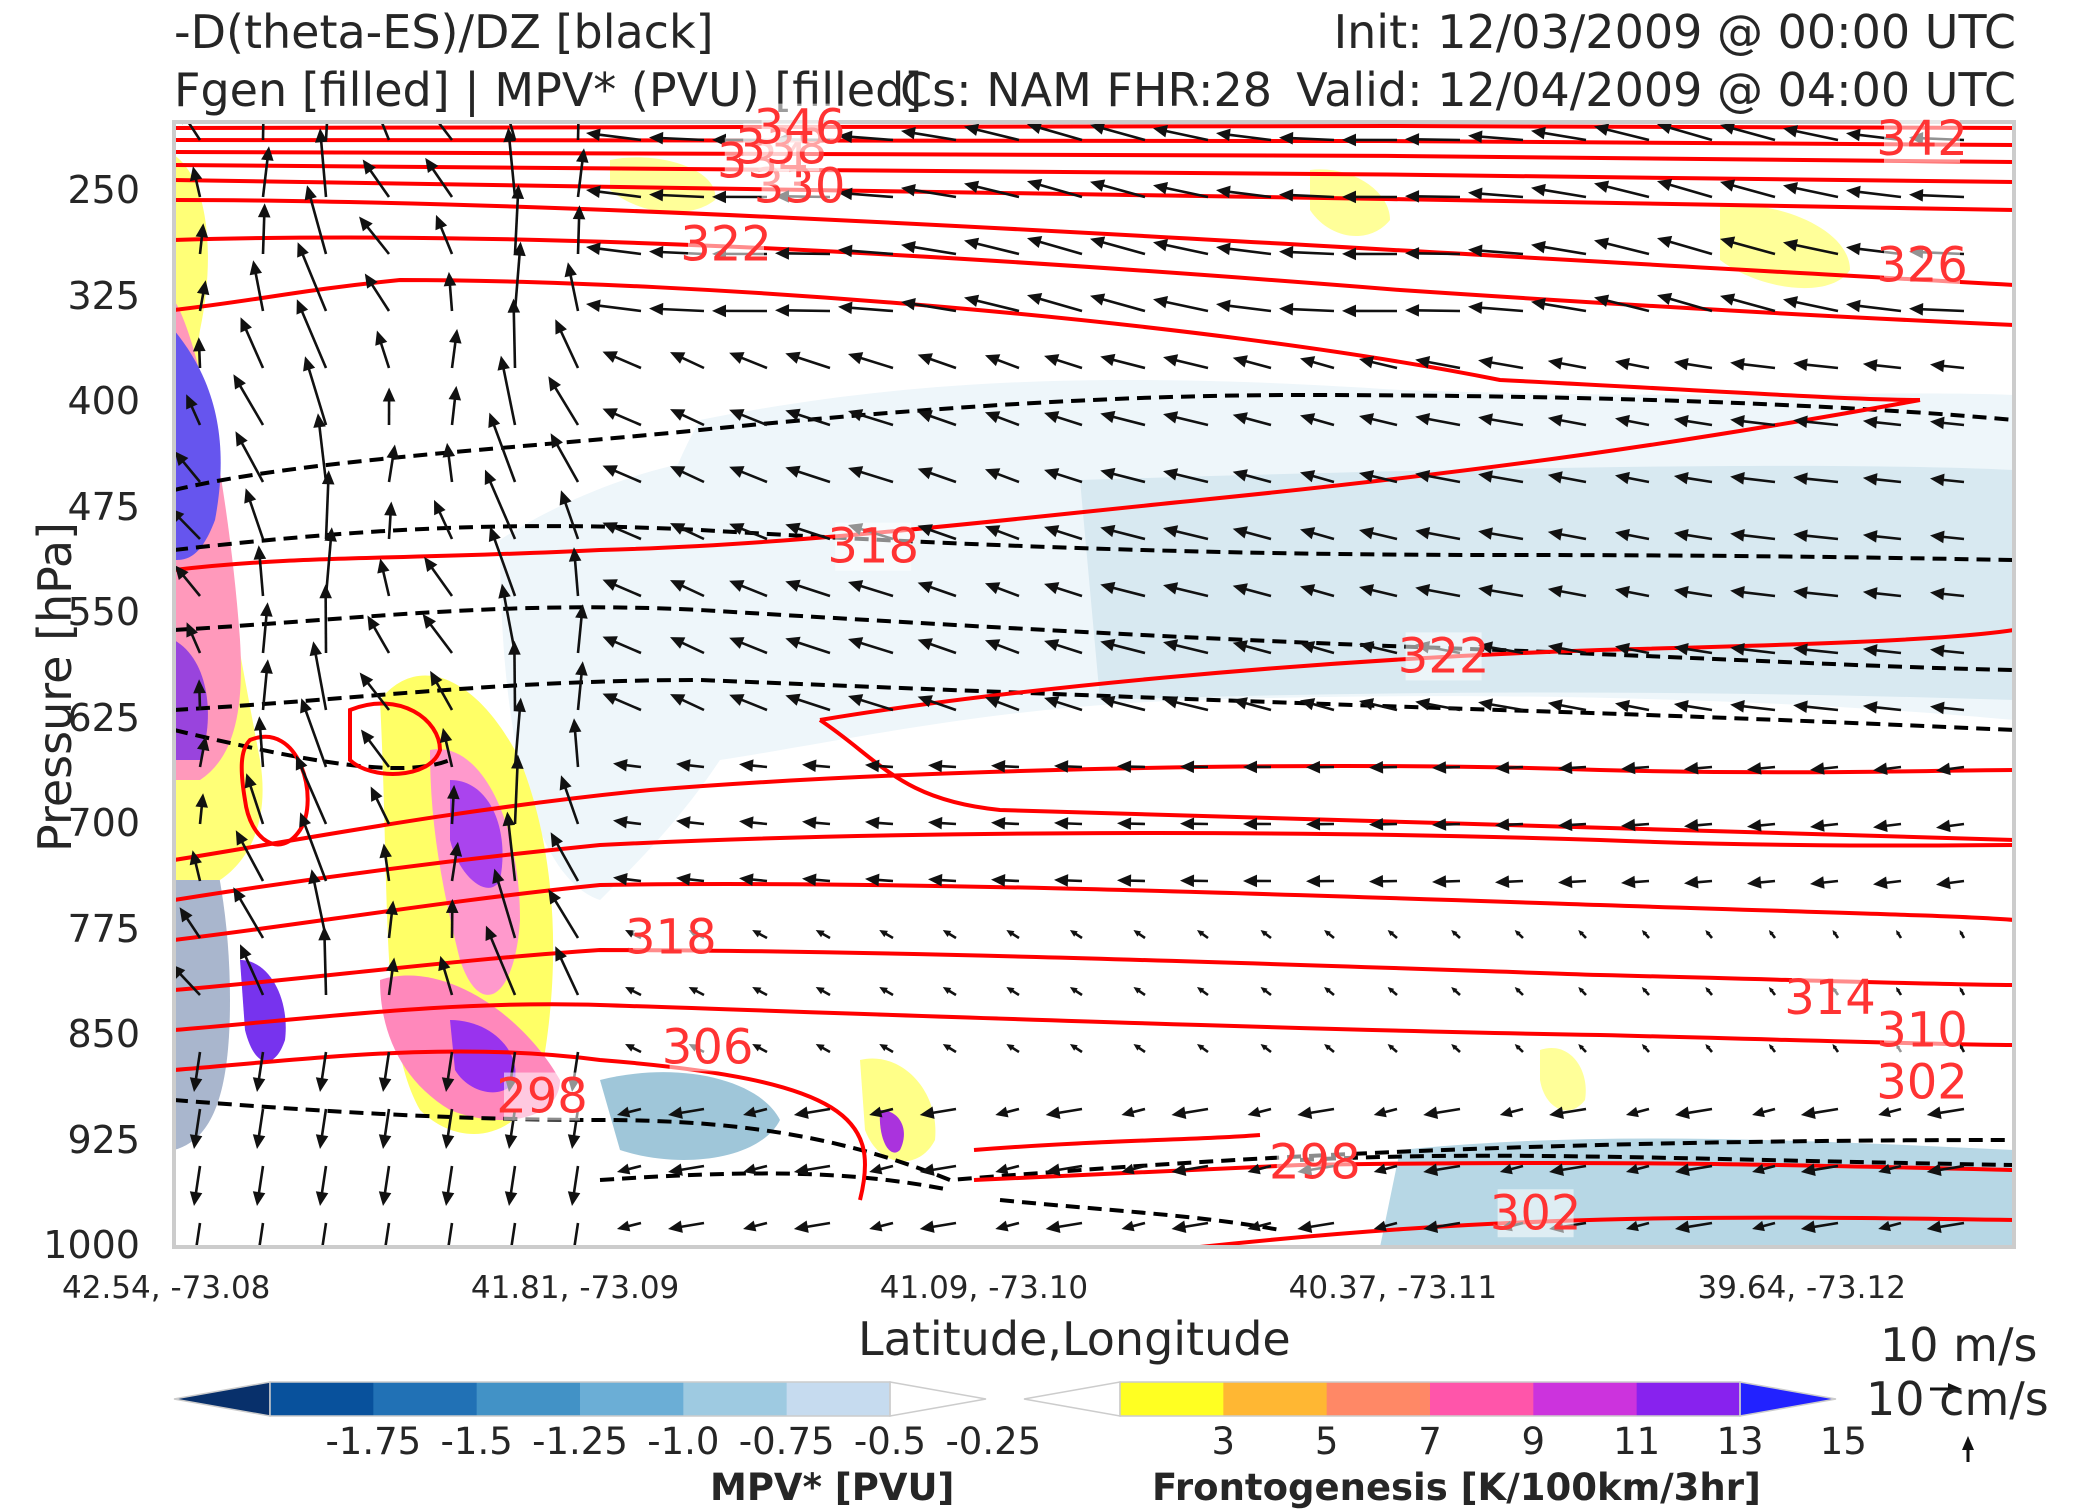  Describe the element at coordinates (373, 1441) in the screenshot. I see `colorbar-tick-label: -1.75` at that location.